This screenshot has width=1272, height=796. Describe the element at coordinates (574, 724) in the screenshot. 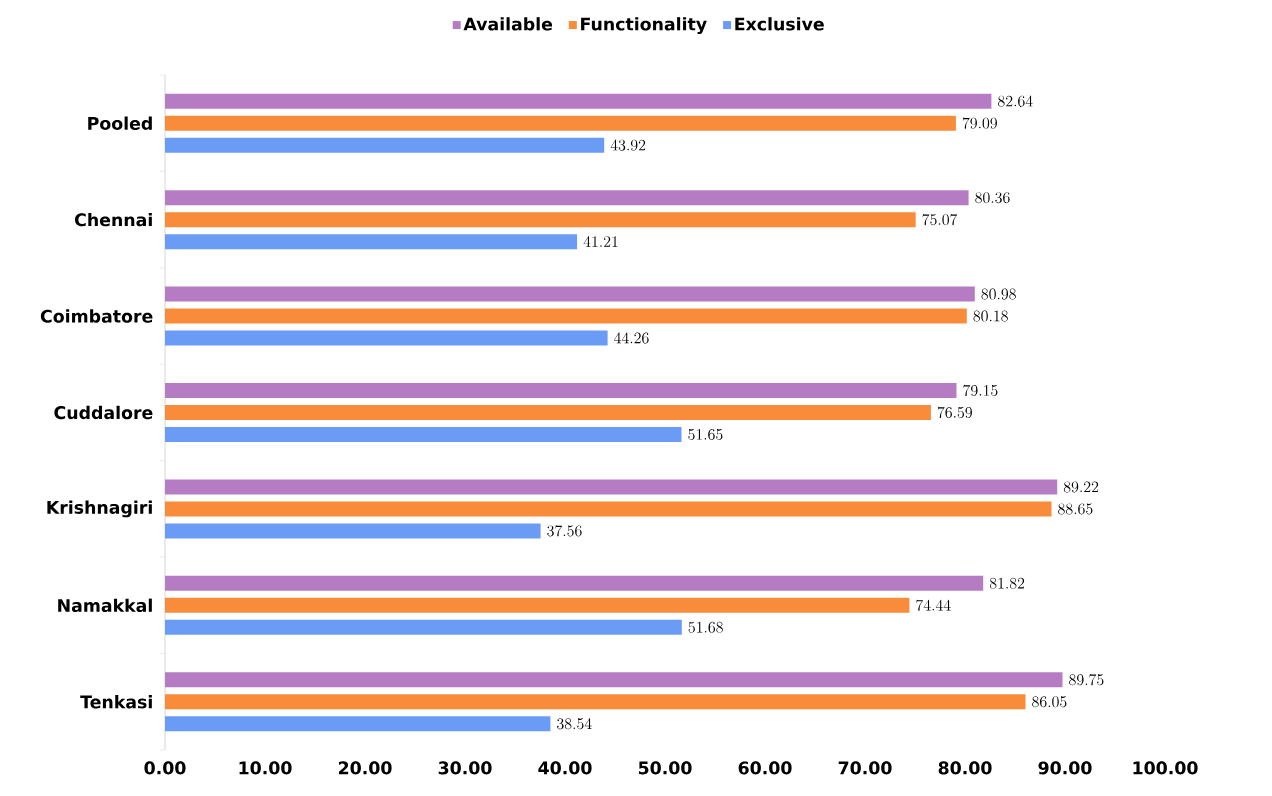

I see `data-label: 38.54` at that location.